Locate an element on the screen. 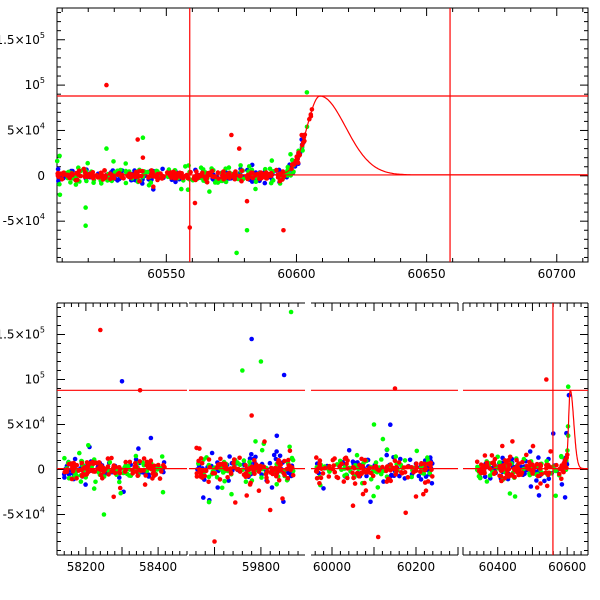 This screenshot has width=600, height=600. model-curve is located at coordinates (409, 135).